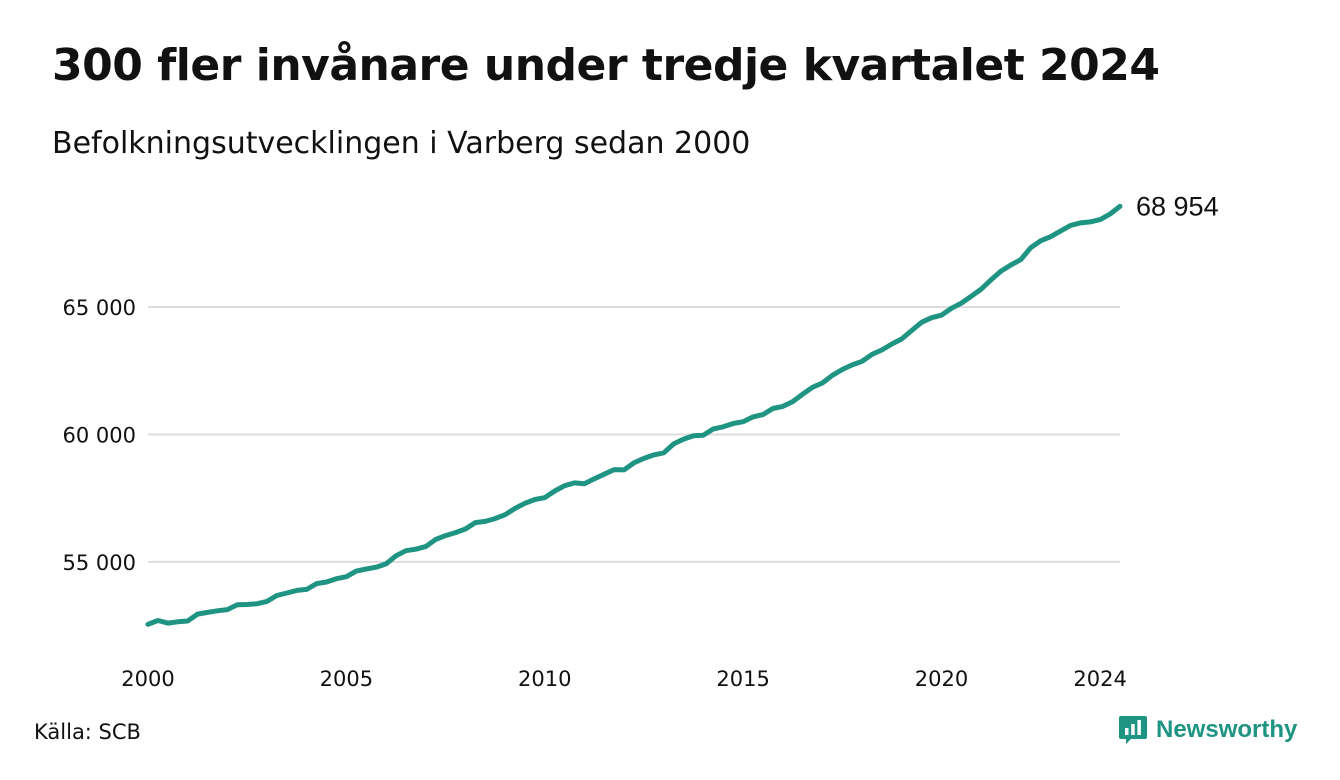  Describe the element at coordinates (1099, 679) in the screenshot. I see `x-tick-label: 2024` at that location.